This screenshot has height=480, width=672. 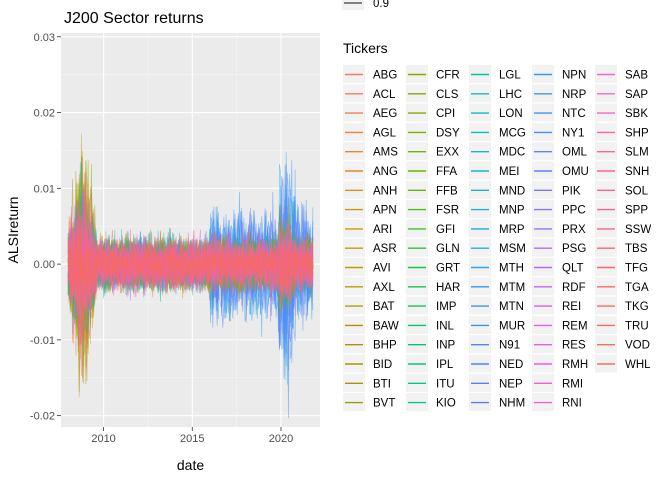 I want to click on legend-item-SHP: SHP, so click(x=622, y=131).